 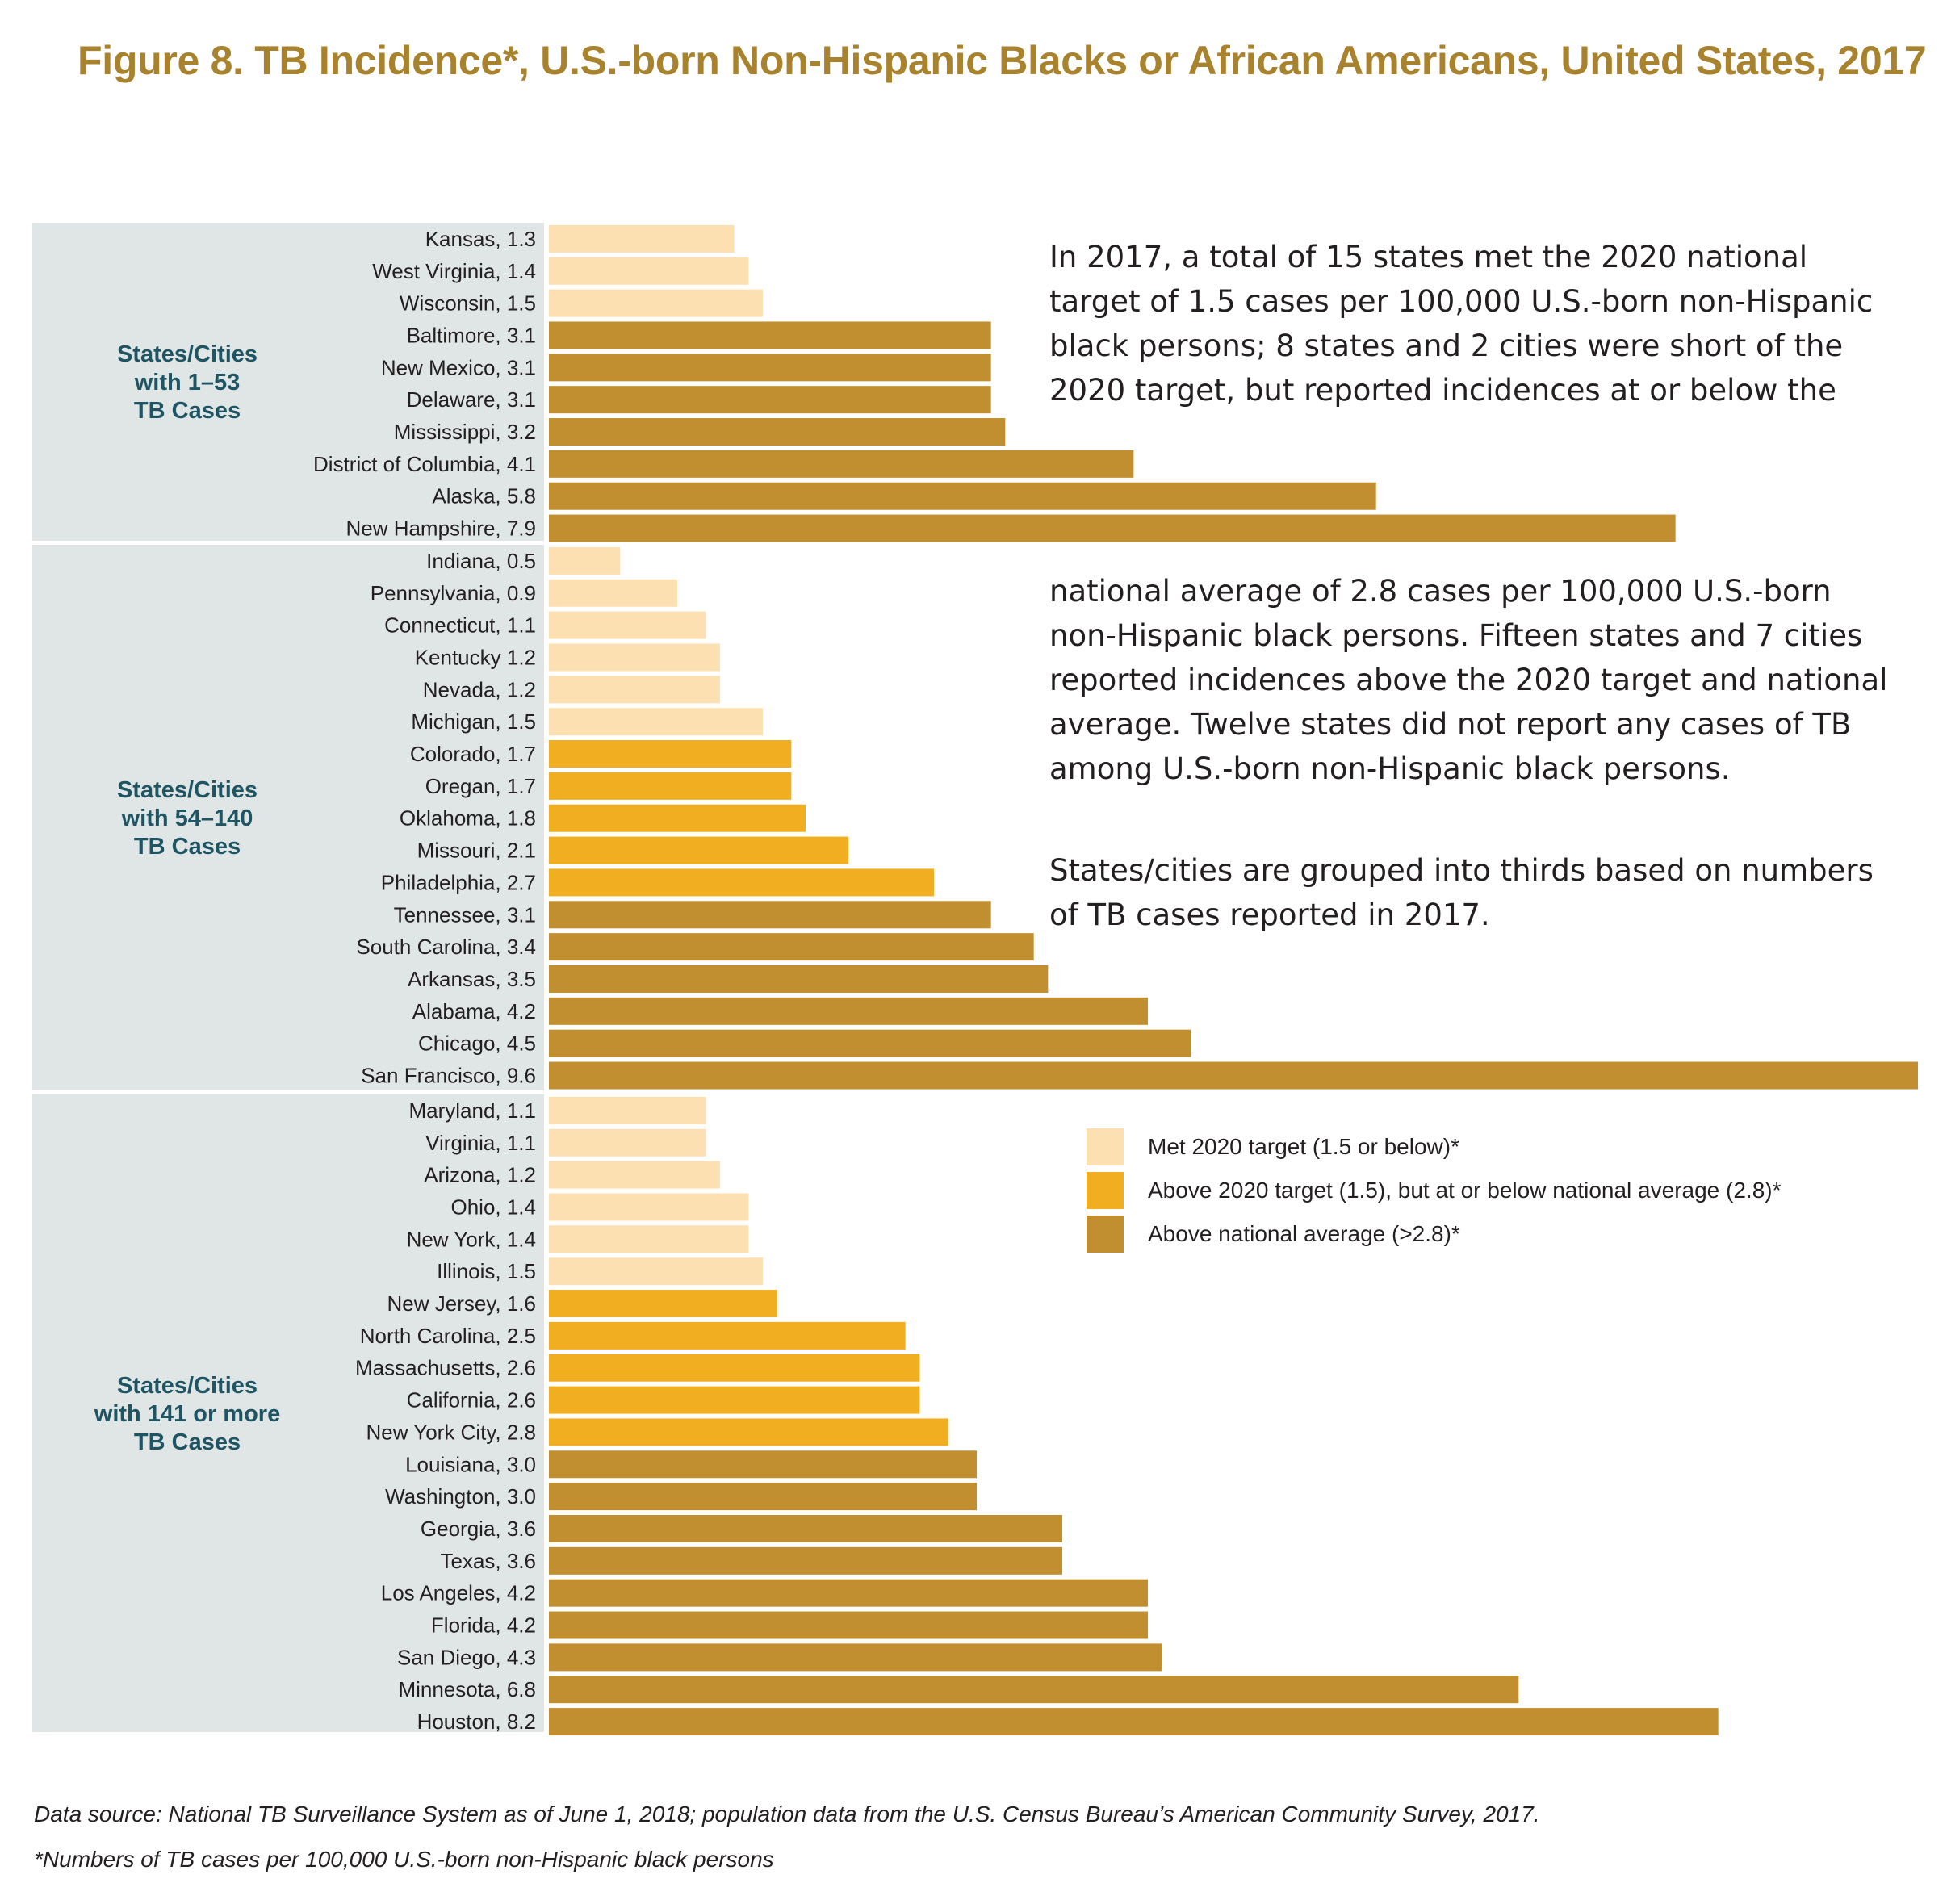 What do you see at coordinates (466, 1657) in the screenshot?
I see `category-label: San Diego, 4.3` at bounding box center [466, 1657].